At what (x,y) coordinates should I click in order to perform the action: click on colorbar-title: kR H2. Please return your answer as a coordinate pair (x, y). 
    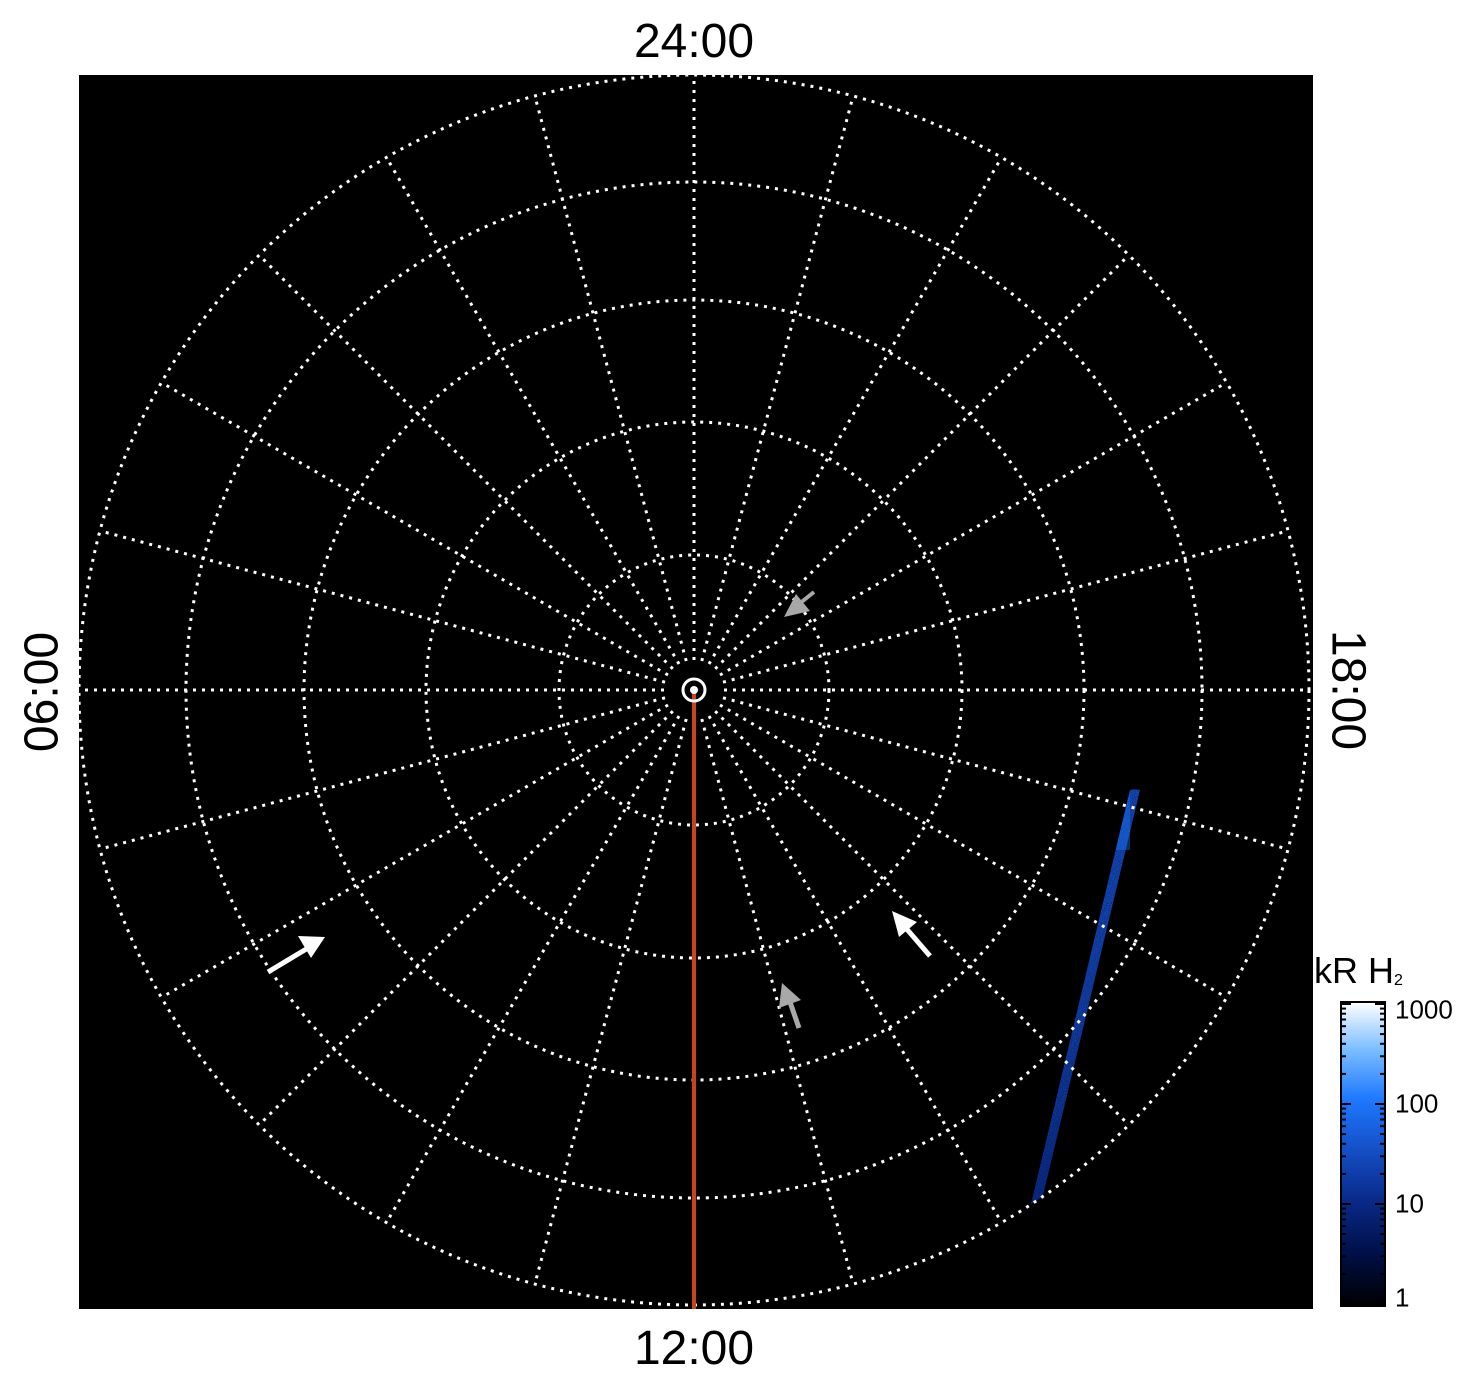
    Looking at the image, I should click on (1358, 971).